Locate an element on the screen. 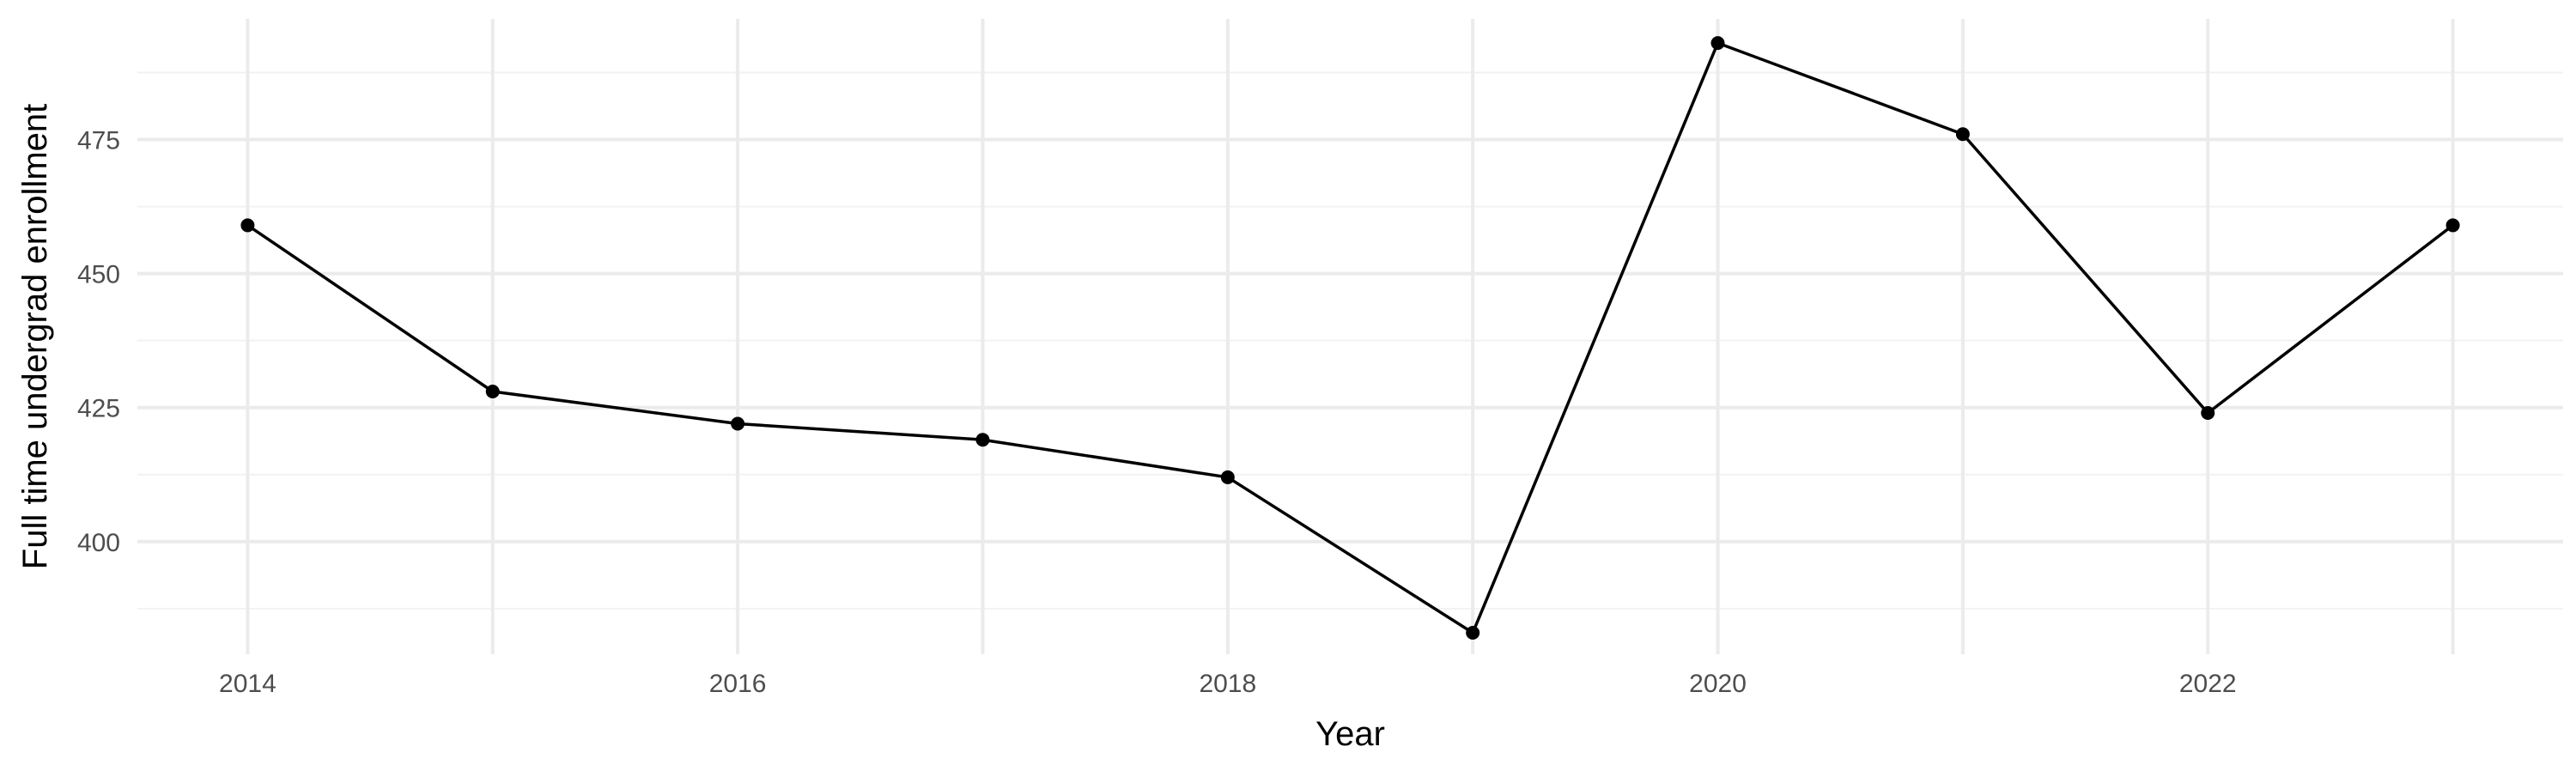  x-axis-title: Year is located at coordinates (1350, 734).